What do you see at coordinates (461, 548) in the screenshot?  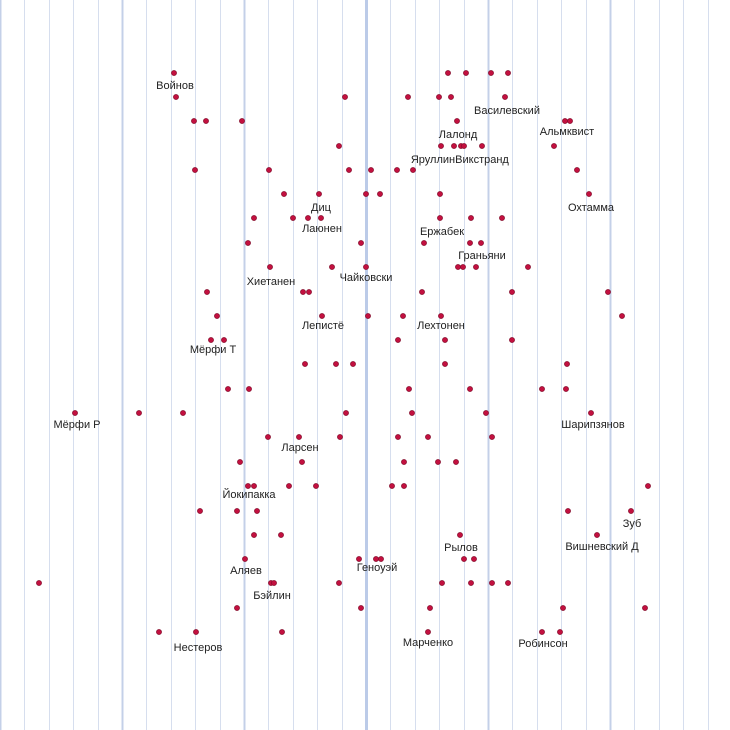 I see `player-label: Рылов` at bounding box center [461, 548].